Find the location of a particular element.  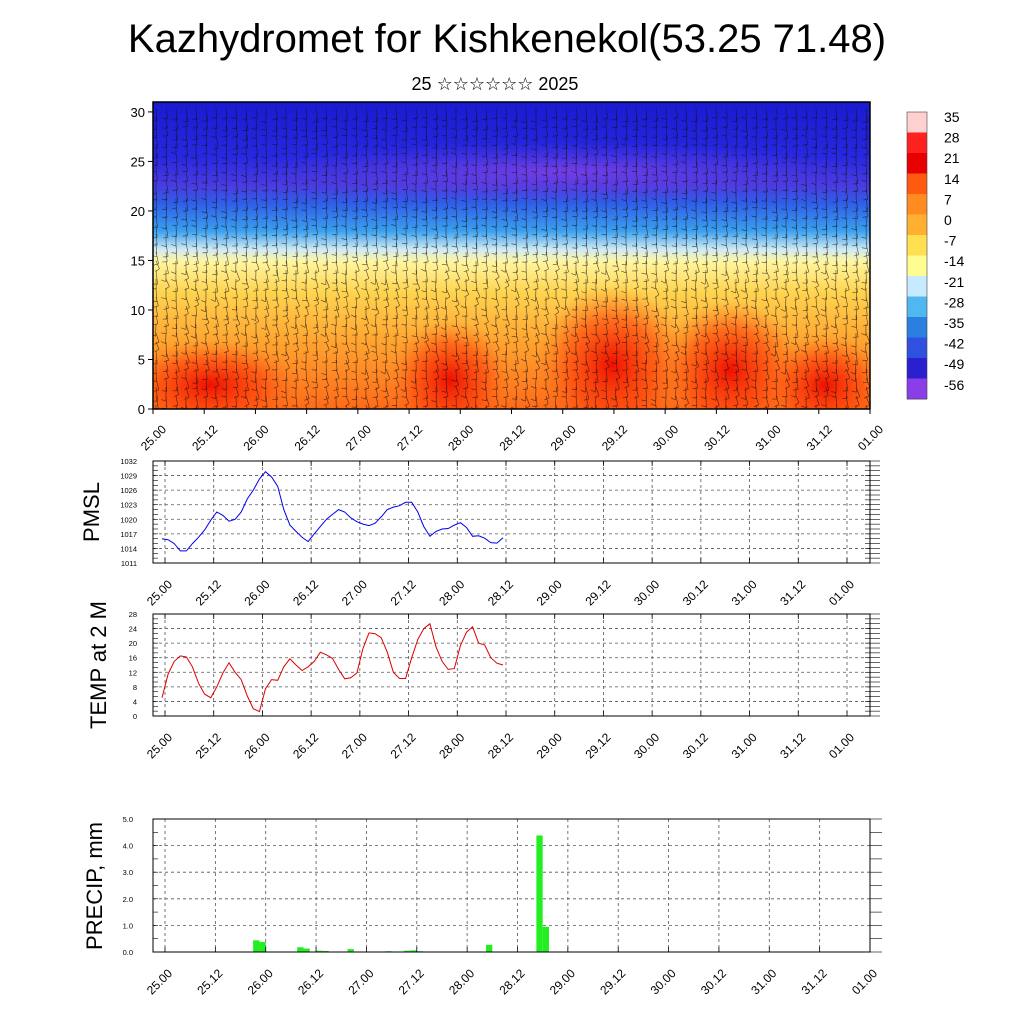

pmsl-y-axis: 1011 1014 1017 1020 1023 1026 1029 1032 is located at coordinates (500, 512).